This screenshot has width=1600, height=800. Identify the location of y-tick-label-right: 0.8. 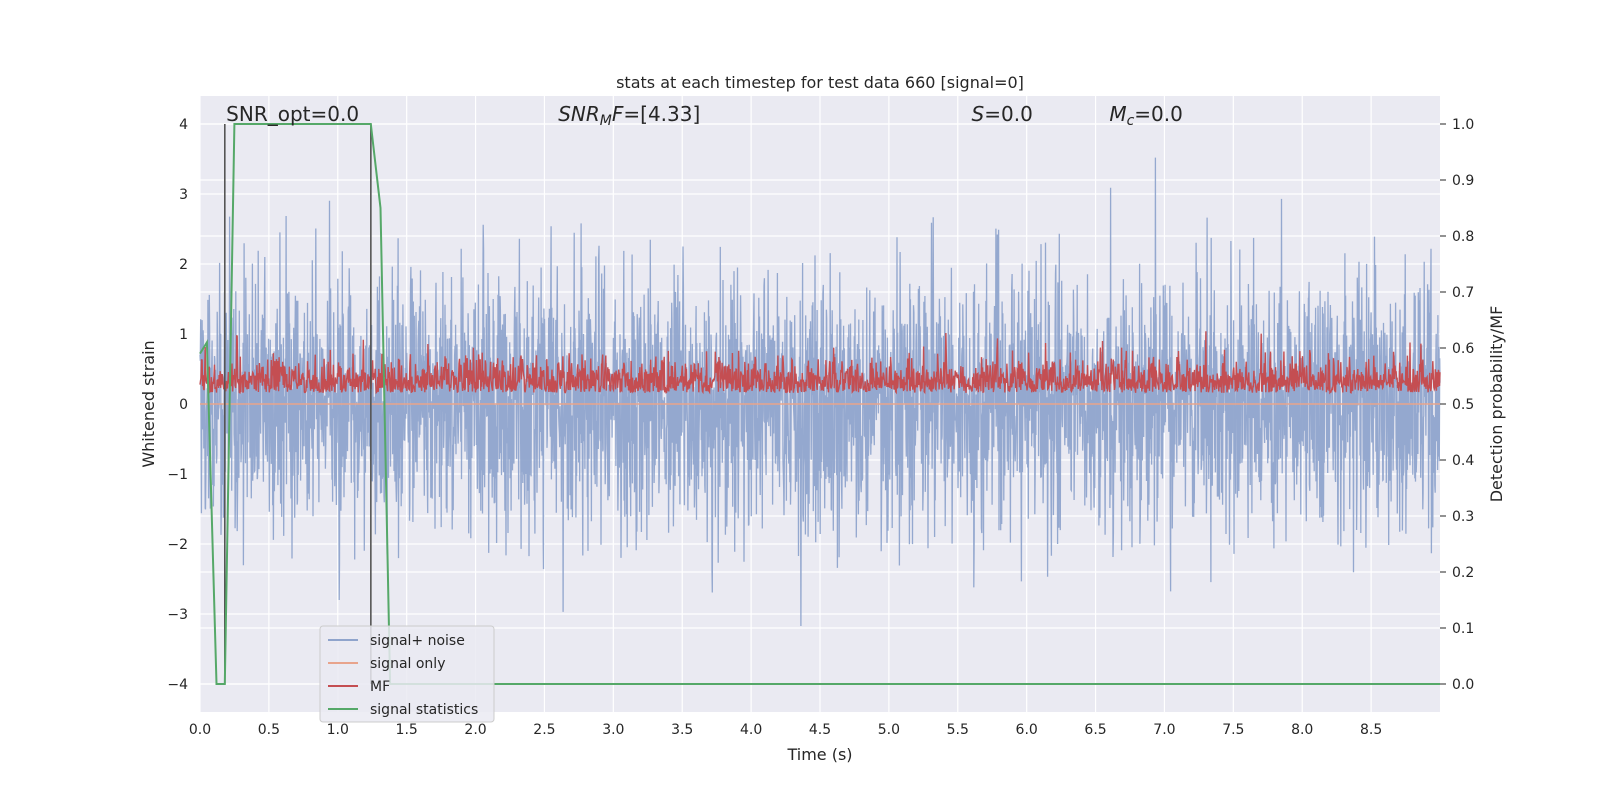
(1463, 237).